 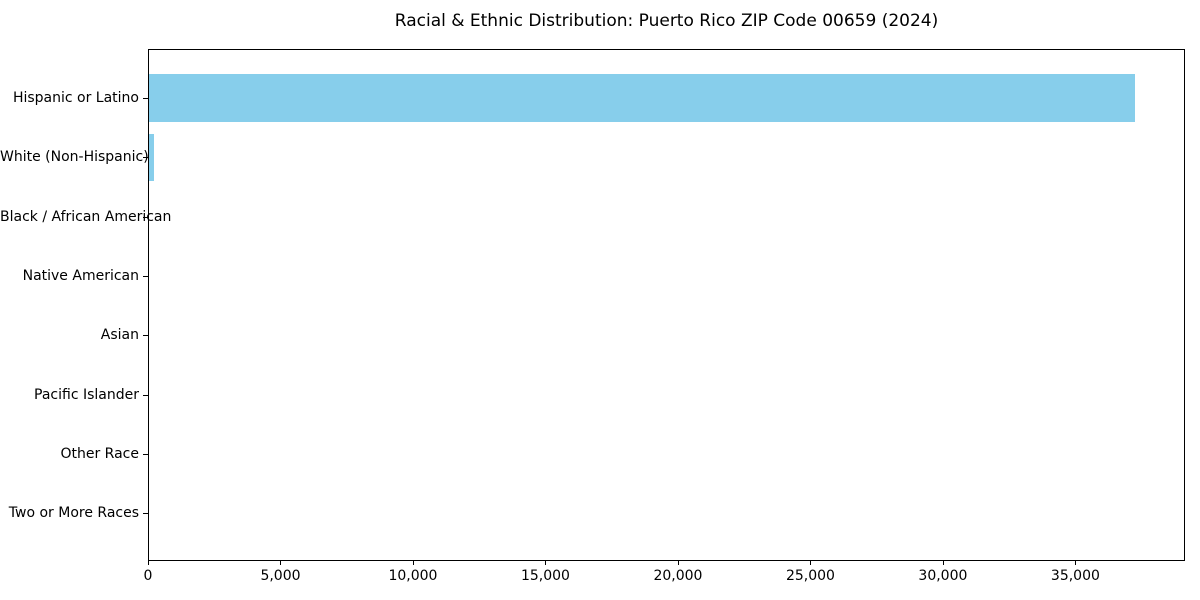 I want to click on y-tick-label: Two or More Races, so click(x=73, y=513).